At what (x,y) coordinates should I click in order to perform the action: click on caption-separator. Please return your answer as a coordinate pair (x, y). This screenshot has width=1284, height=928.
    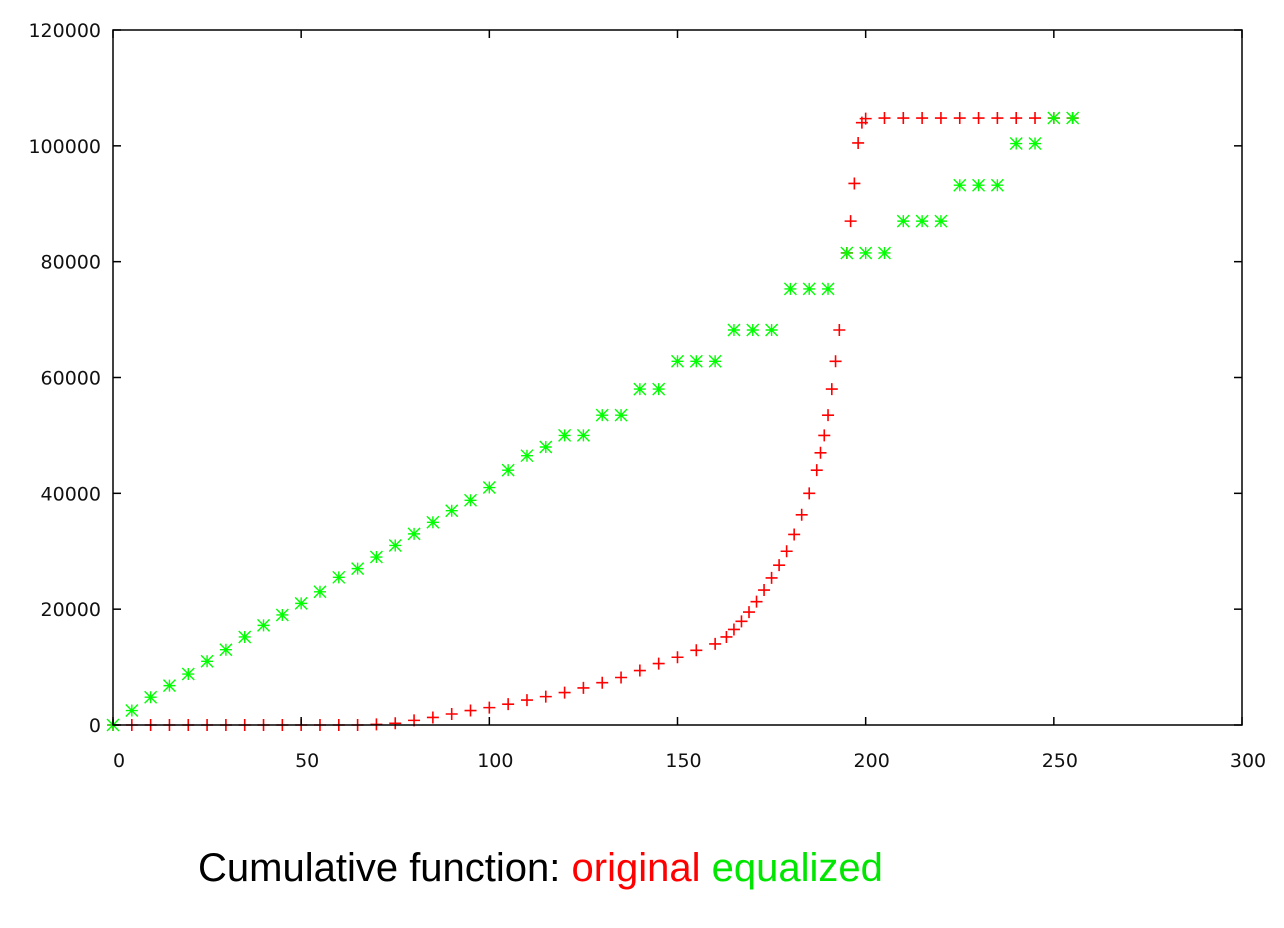
    Looking at the image, I should click on (705, 868).